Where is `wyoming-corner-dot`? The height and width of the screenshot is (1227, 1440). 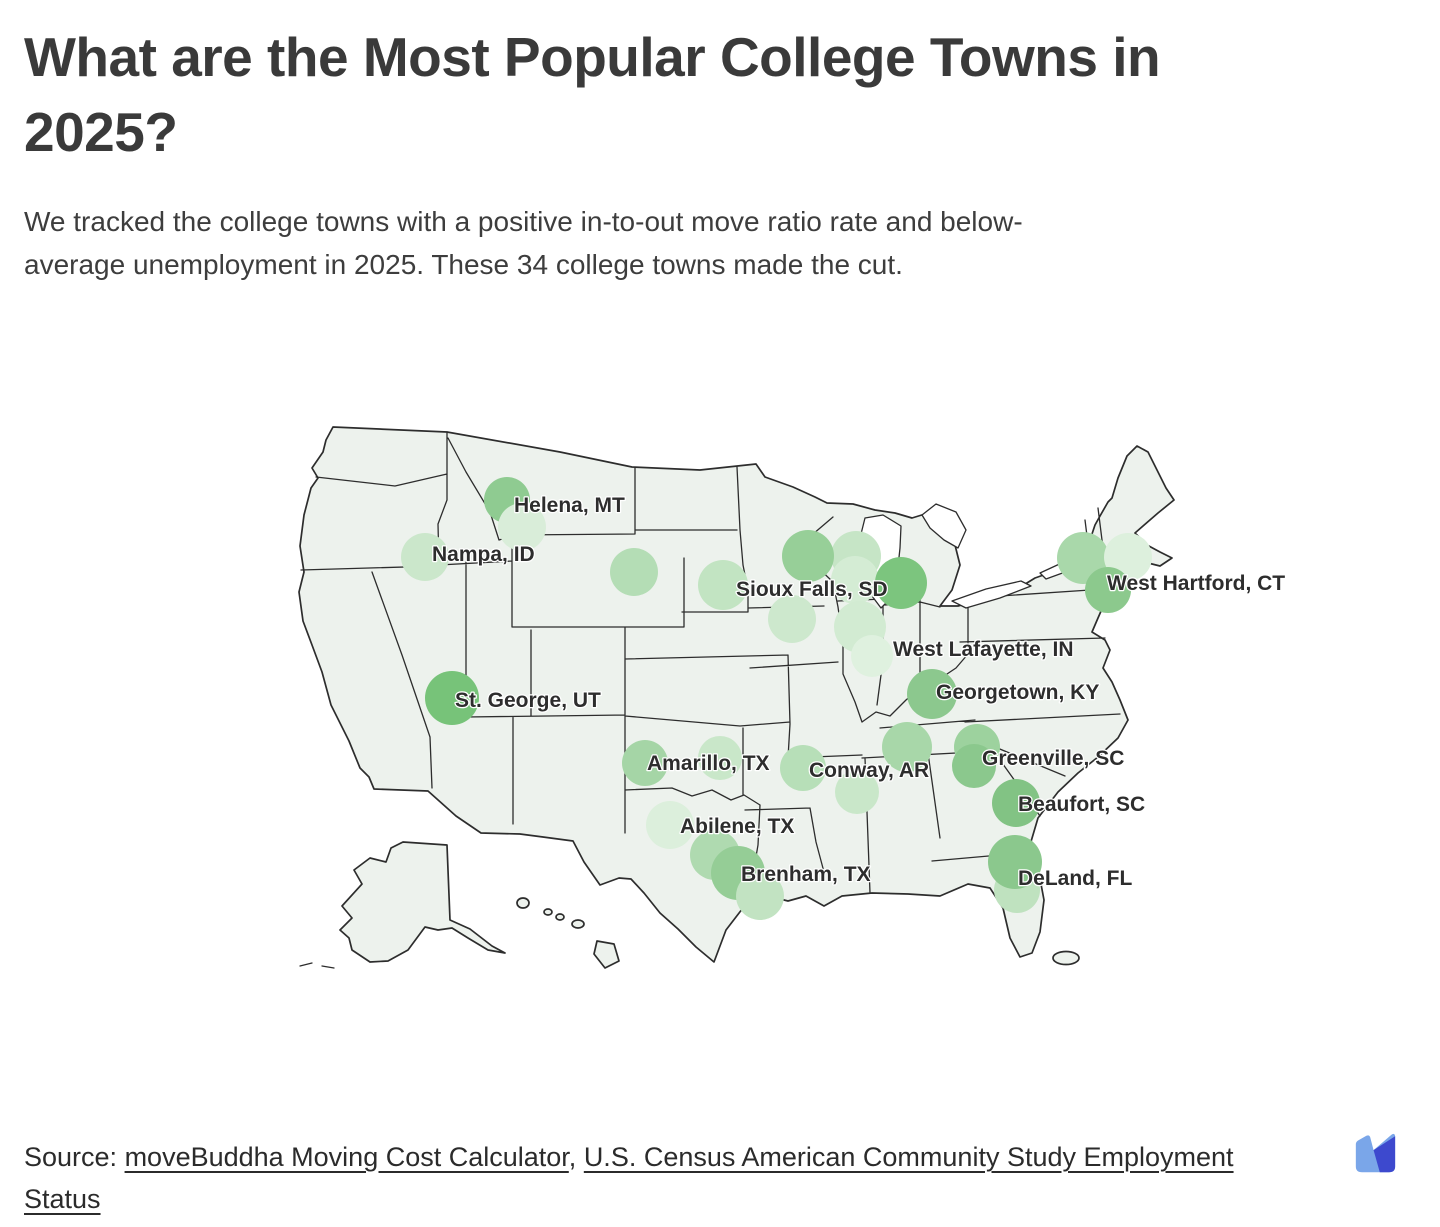
wyoming-corner-dot is located at coordinates (634, 572).